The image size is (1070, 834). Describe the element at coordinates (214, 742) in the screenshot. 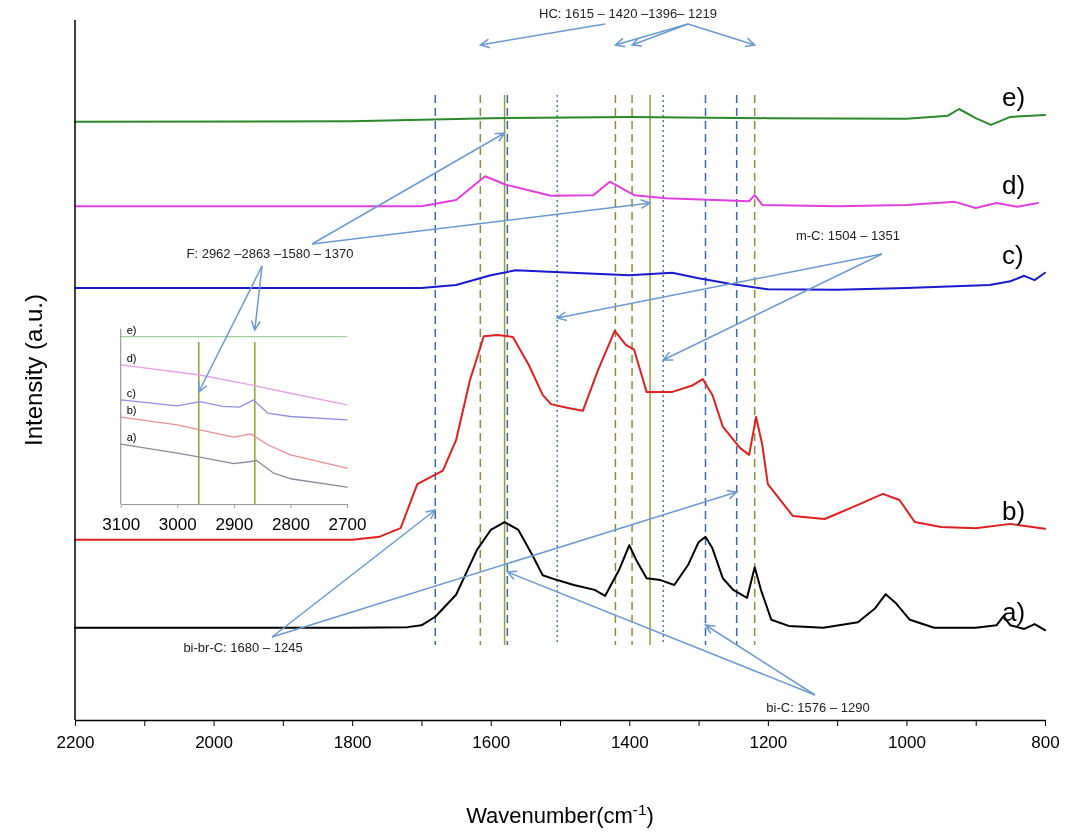

I see `x-tick-label: 2000` at that location.